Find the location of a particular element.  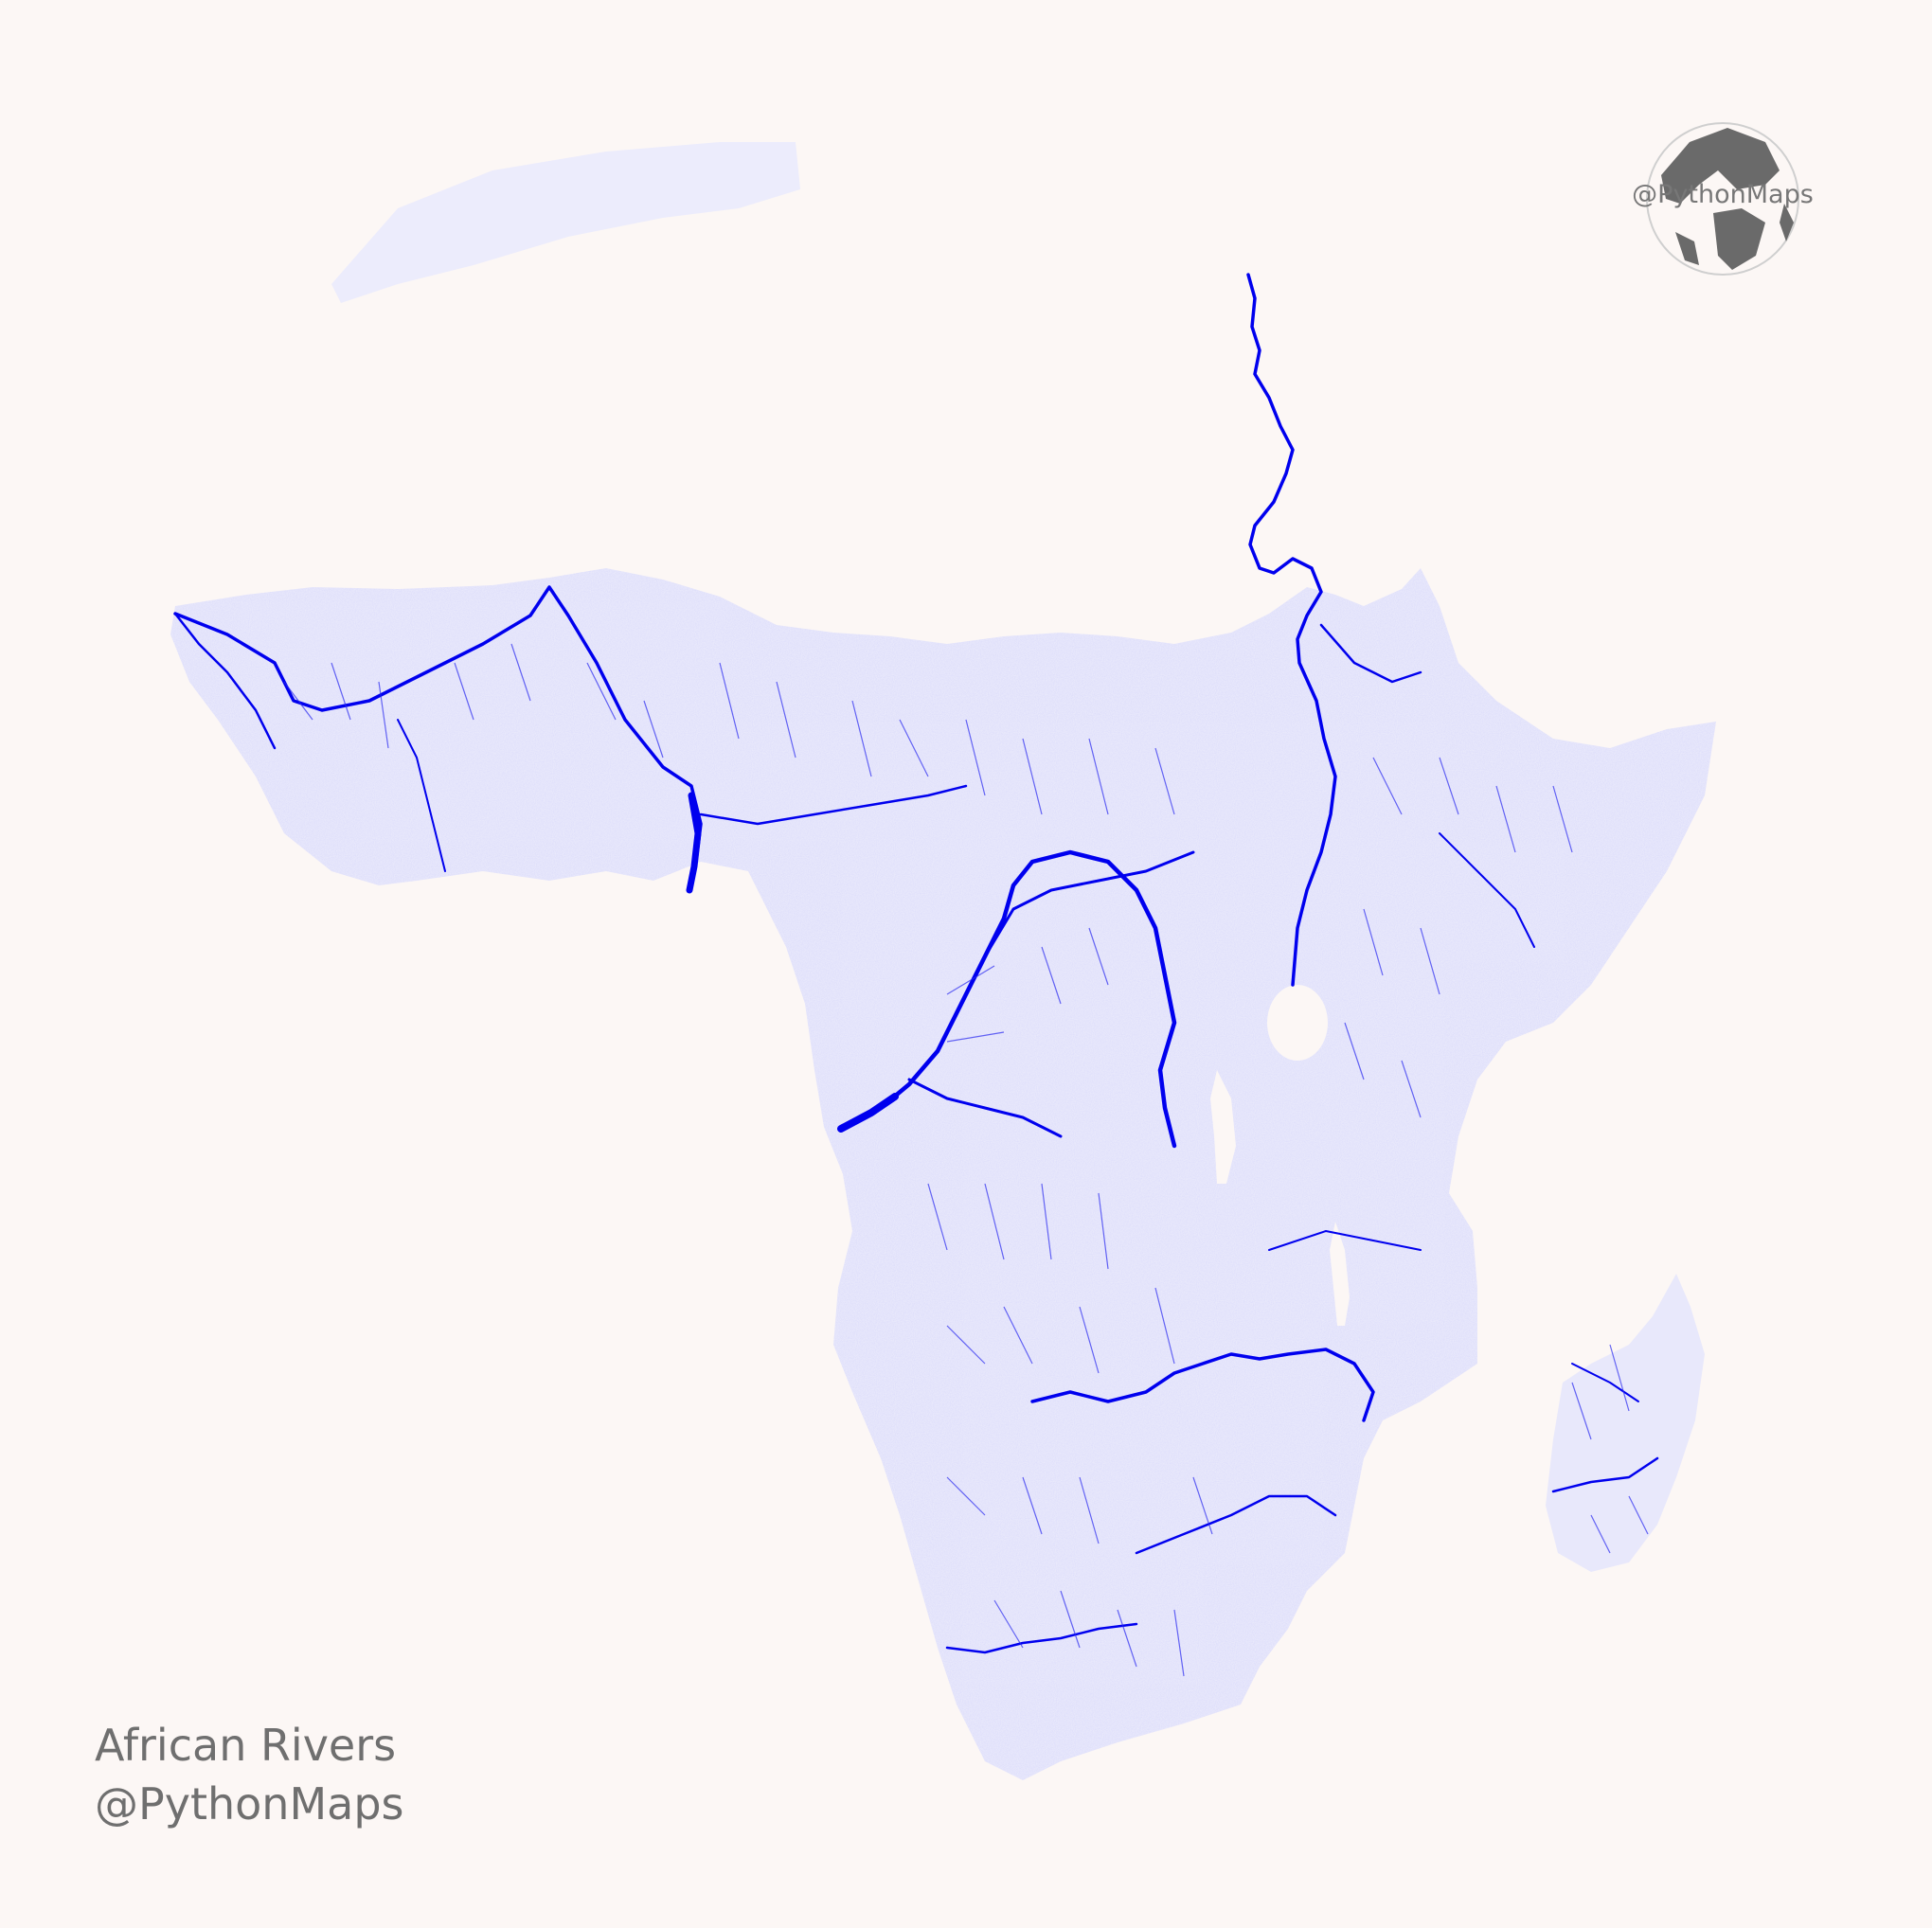

rufiji-river is located at coordinates (1345, 1240).